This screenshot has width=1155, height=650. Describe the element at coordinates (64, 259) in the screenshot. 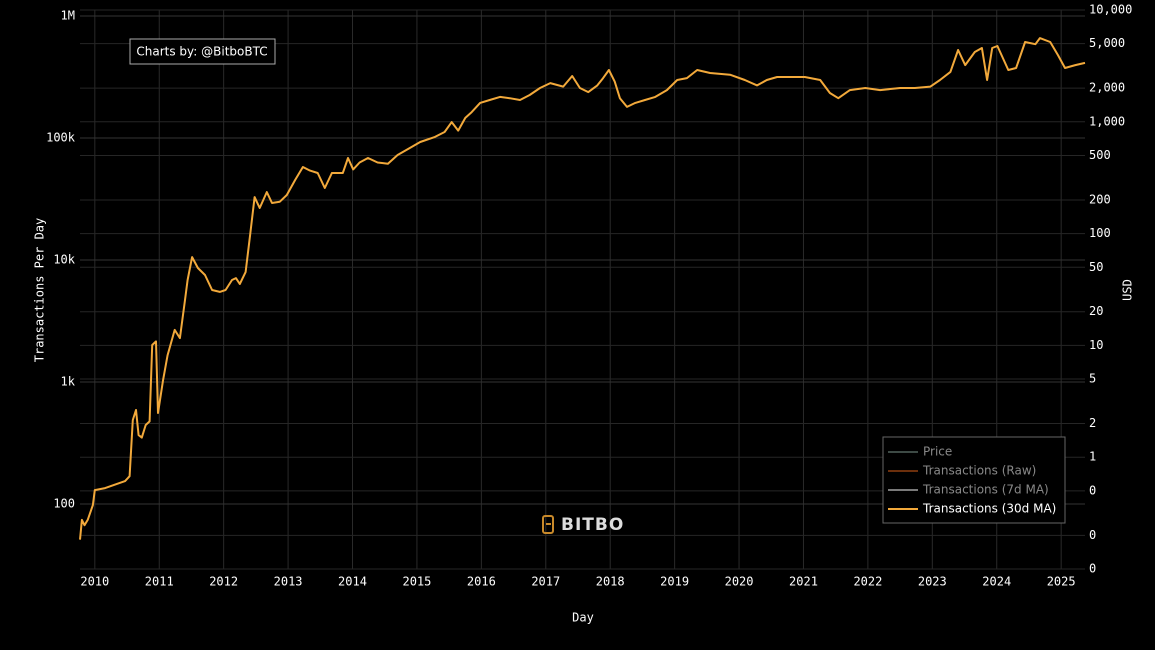

I see `y-tick-label: 10k` at that location.